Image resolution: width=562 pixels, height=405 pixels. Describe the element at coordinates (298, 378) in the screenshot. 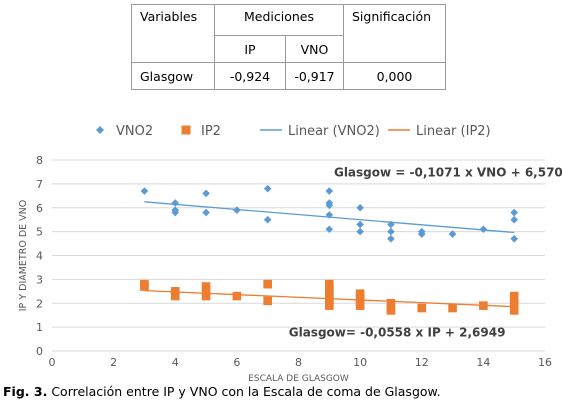

I see `x-axis-title: ESCALA DE GLASGOW` at that location.